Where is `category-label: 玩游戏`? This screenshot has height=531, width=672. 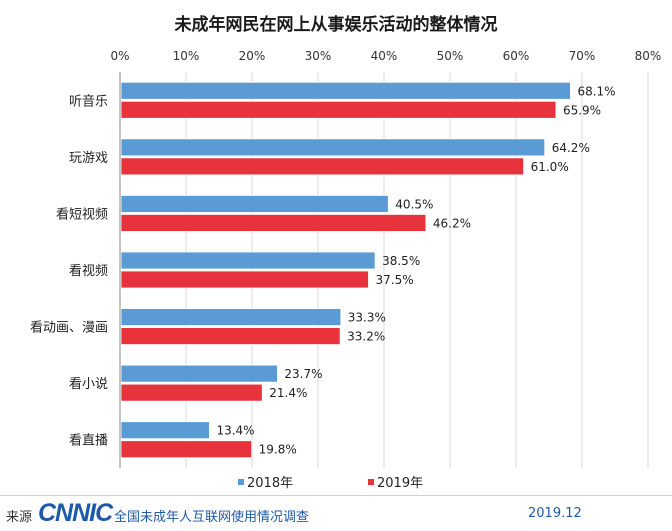
category-label: 玩游戏 is located at coordinates (88, 158).